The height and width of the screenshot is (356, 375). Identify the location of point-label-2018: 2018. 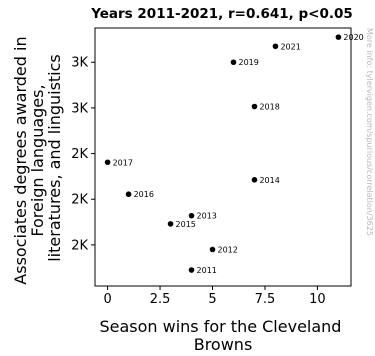
(269, 107).